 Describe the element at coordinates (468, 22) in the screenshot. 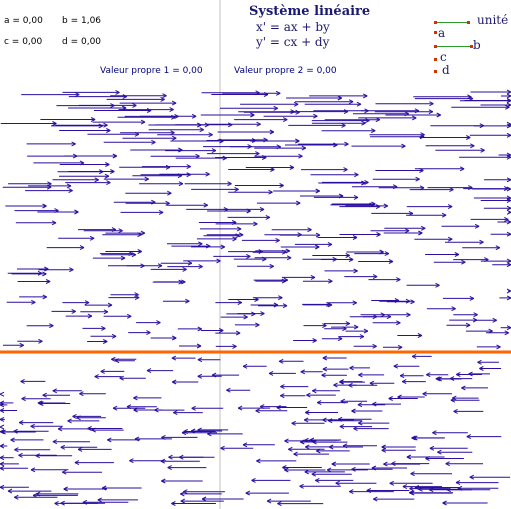

I see `unit-handle-end` at that location.